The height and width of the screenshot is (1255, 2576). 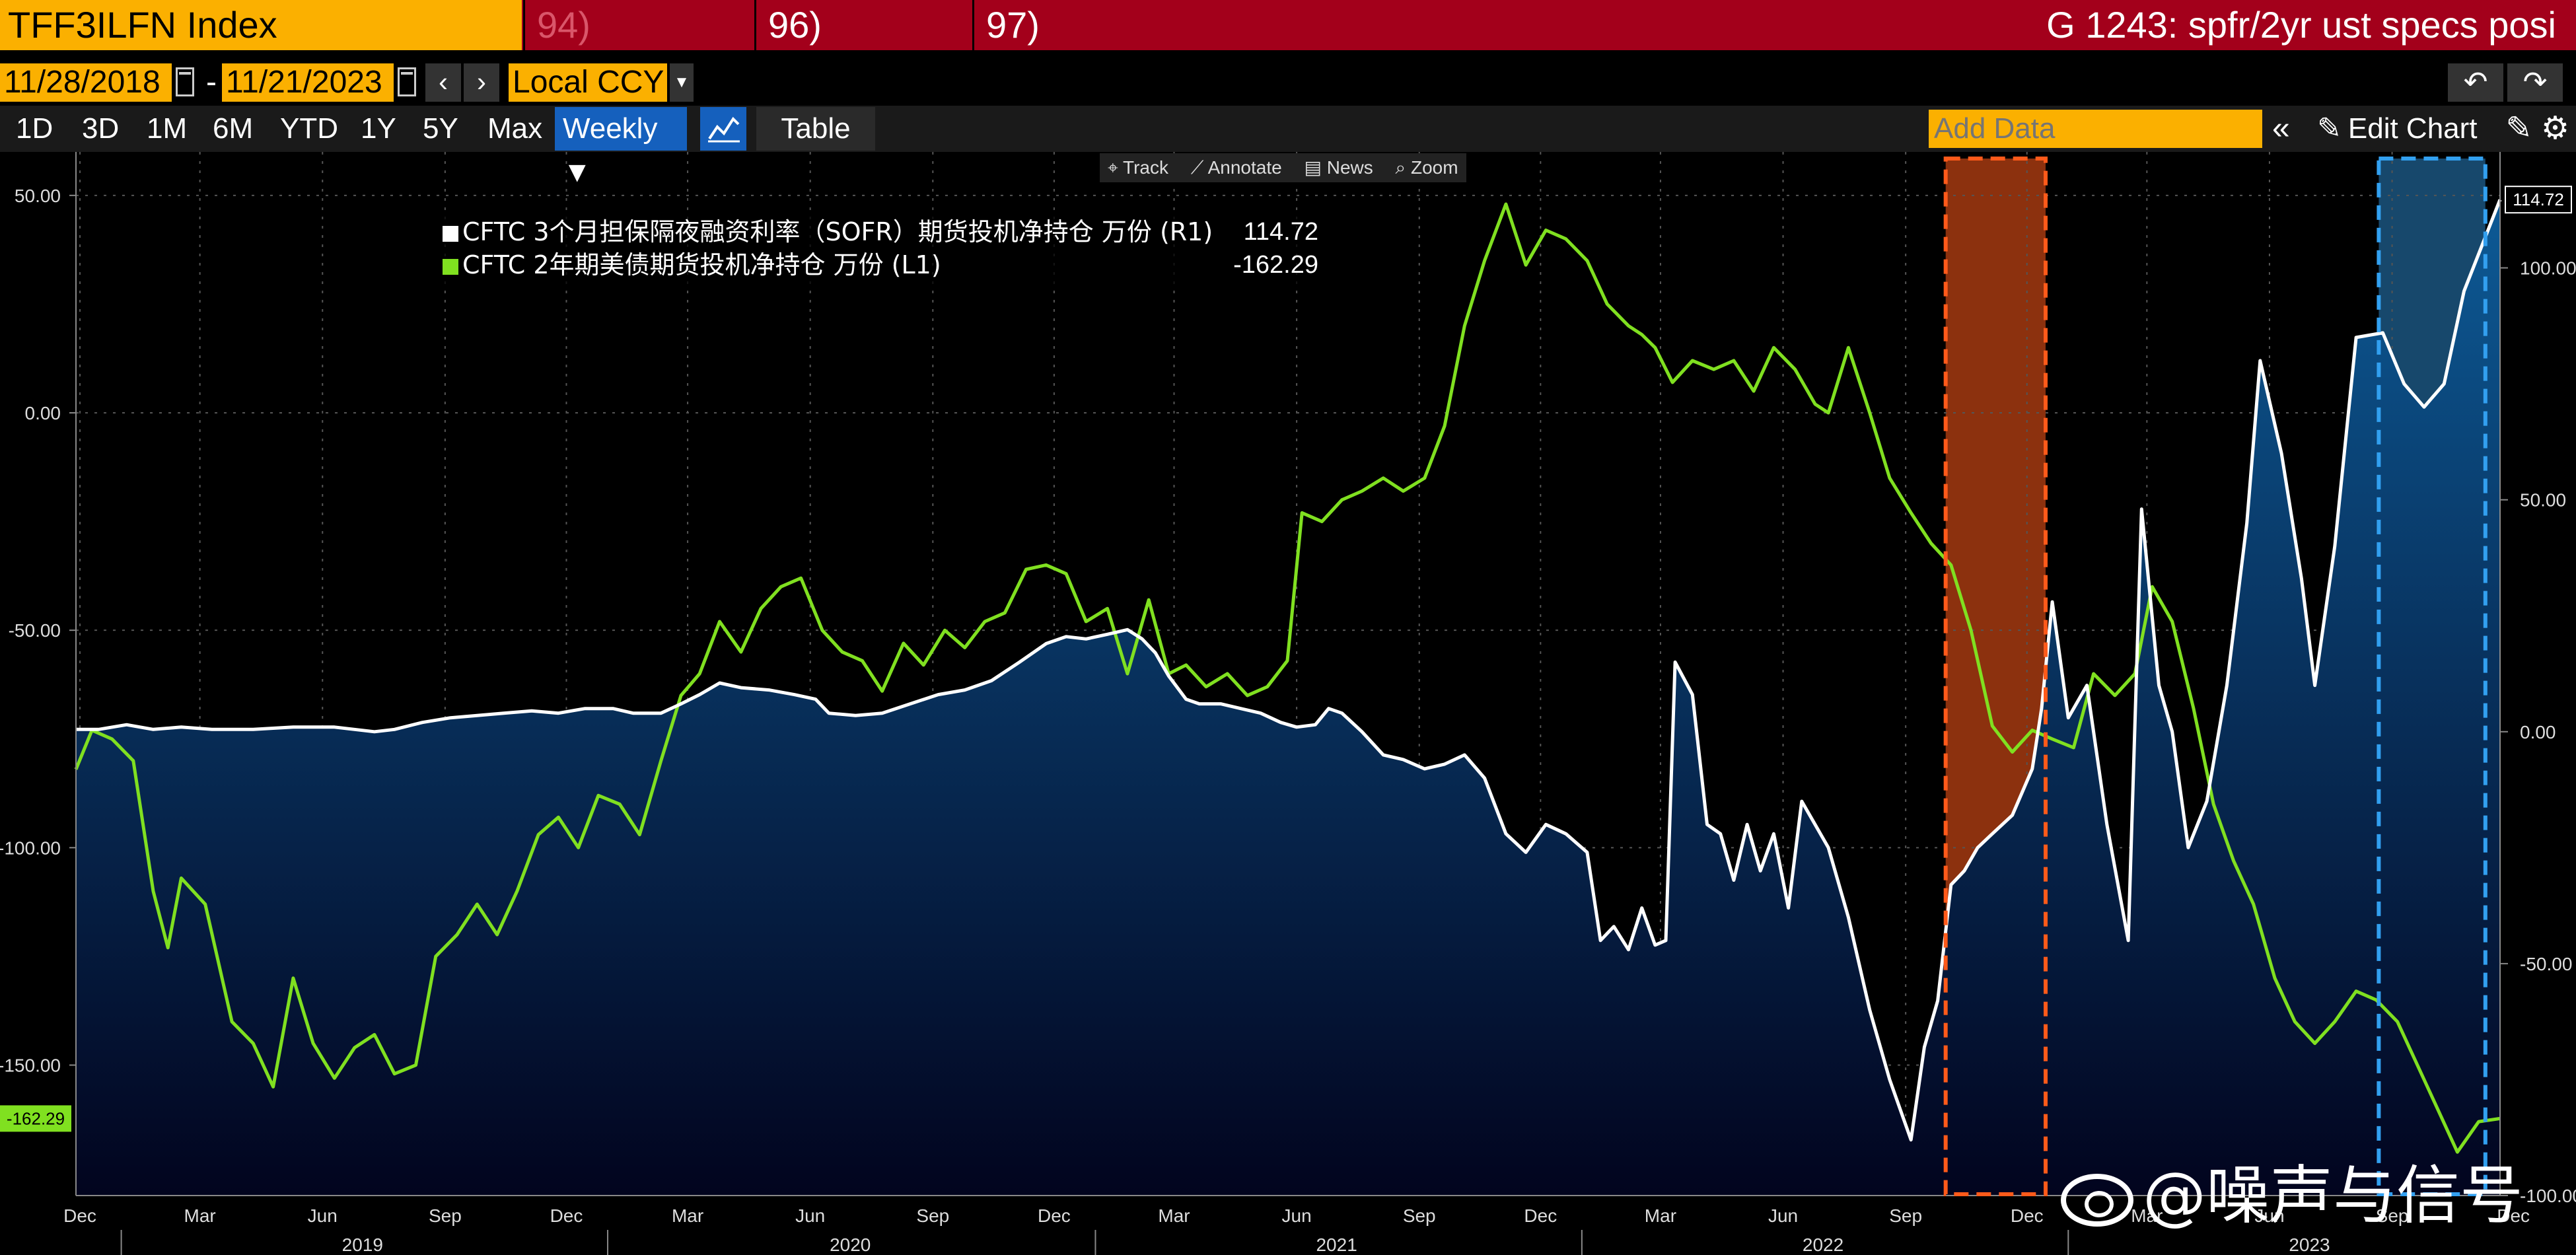 What do you see at coordinates (2475, 83) in the screenshot?
I see `undo-button: ↶` at bounding box center [2475, 83].